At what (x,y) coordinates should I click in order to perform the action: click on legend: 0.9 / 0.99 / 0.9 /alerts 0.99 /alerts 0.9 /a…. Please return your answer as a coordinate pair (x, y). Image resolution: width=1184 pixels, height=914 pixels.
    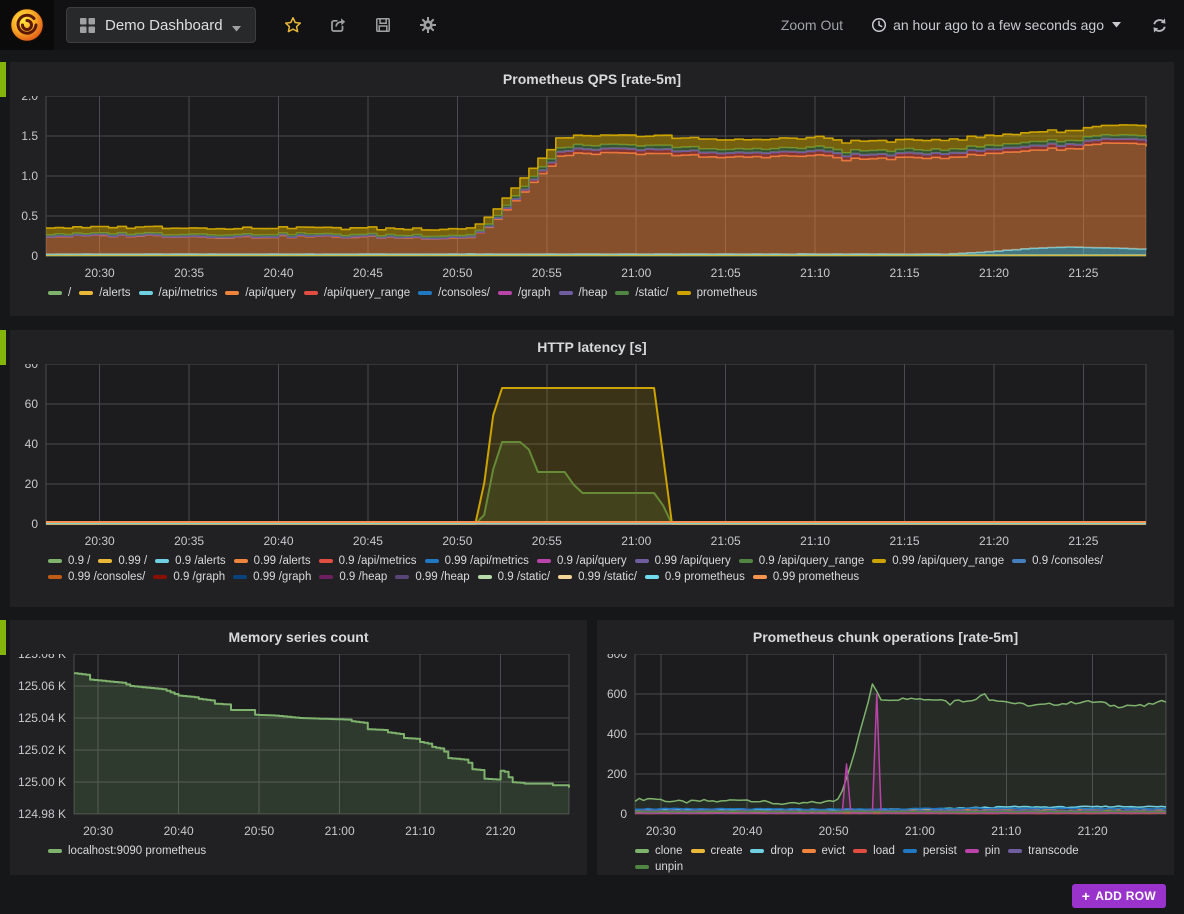
    Looking at the image, I should click on (592, 570).